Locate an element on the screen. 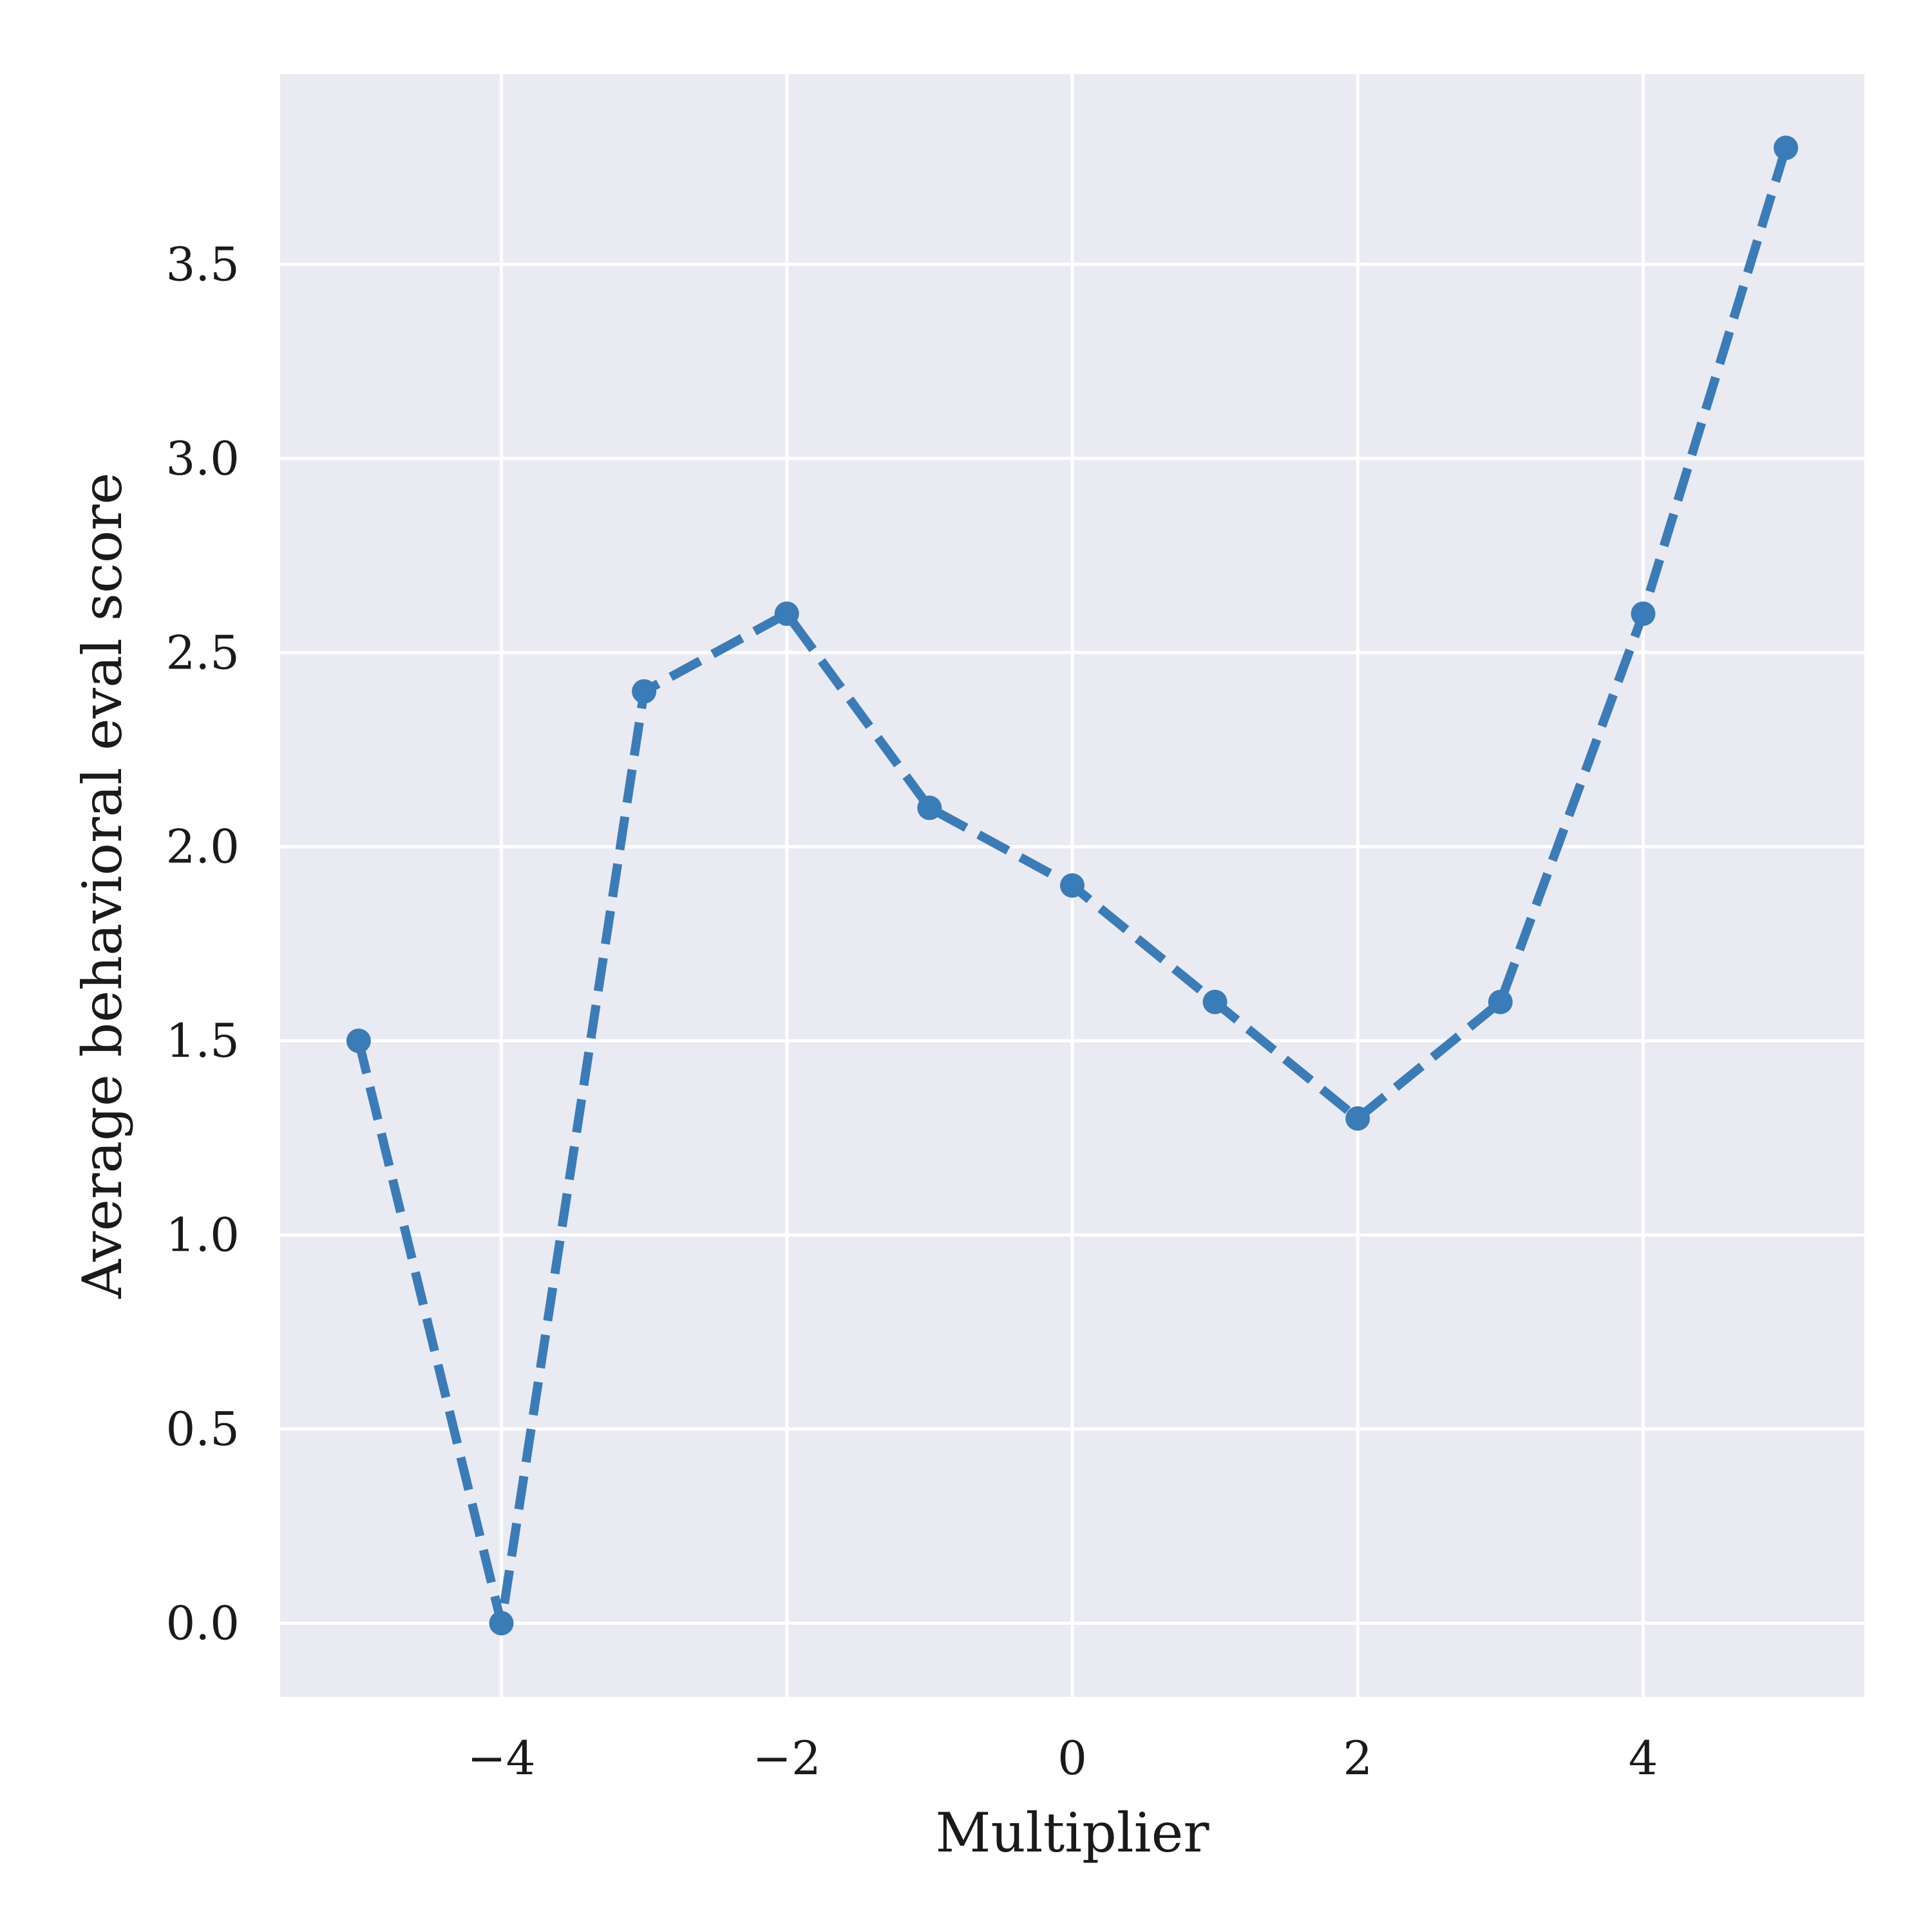 The image size is (1932, 1932). x-axis-label: Multiplier is located at coordinates (1073, 1832).